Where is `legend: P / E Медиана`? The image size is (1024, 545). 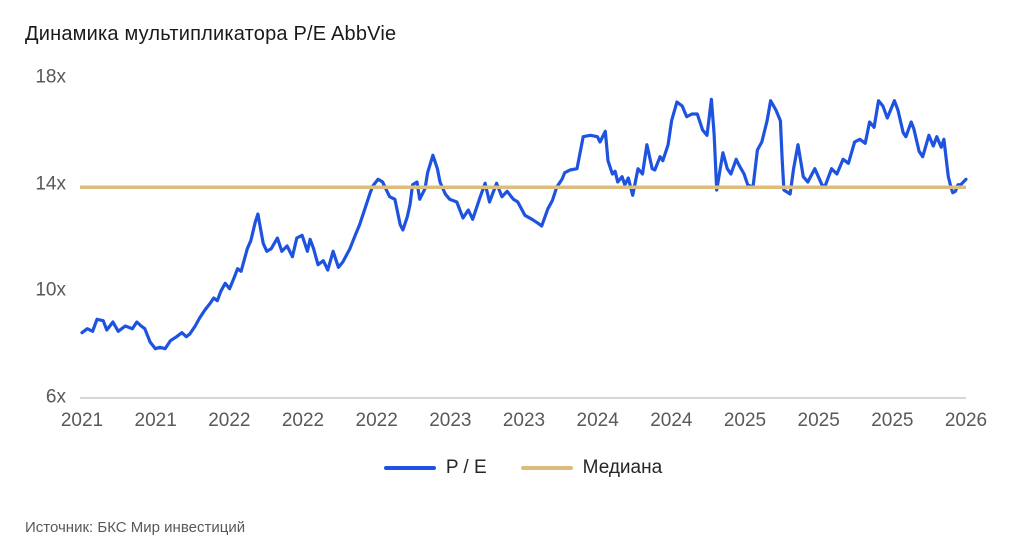 legend: P / E Медиана is located at coordinates (523, 468).